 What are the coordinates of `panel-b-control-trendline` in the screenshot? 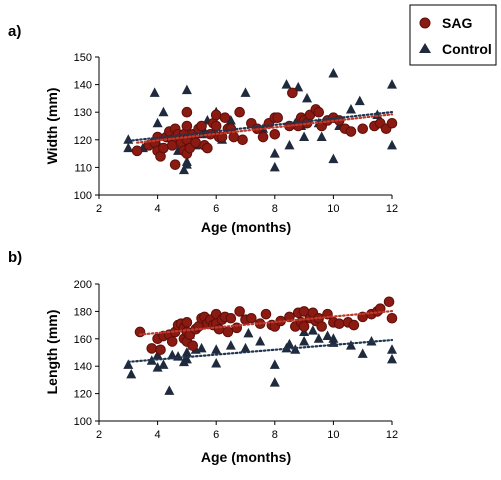 It's located at (260, 351).